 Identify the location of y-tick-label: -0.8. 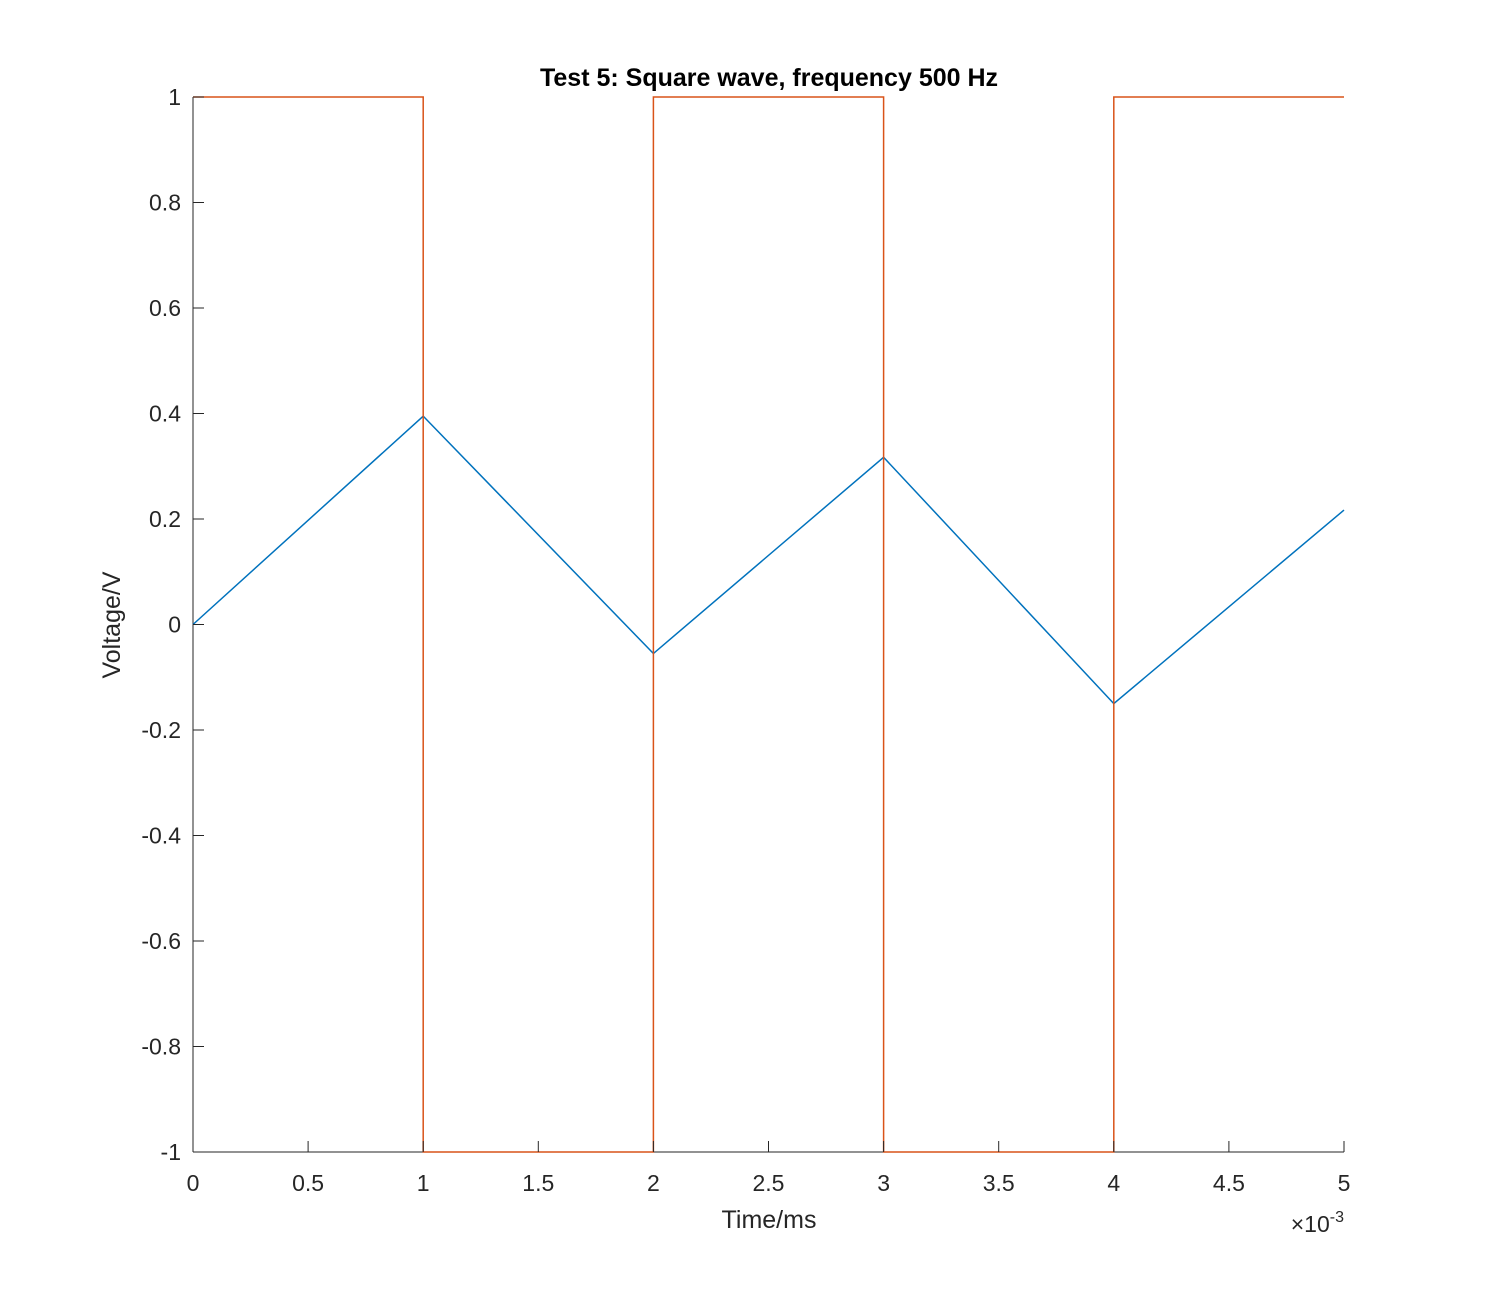
(161, 1047).